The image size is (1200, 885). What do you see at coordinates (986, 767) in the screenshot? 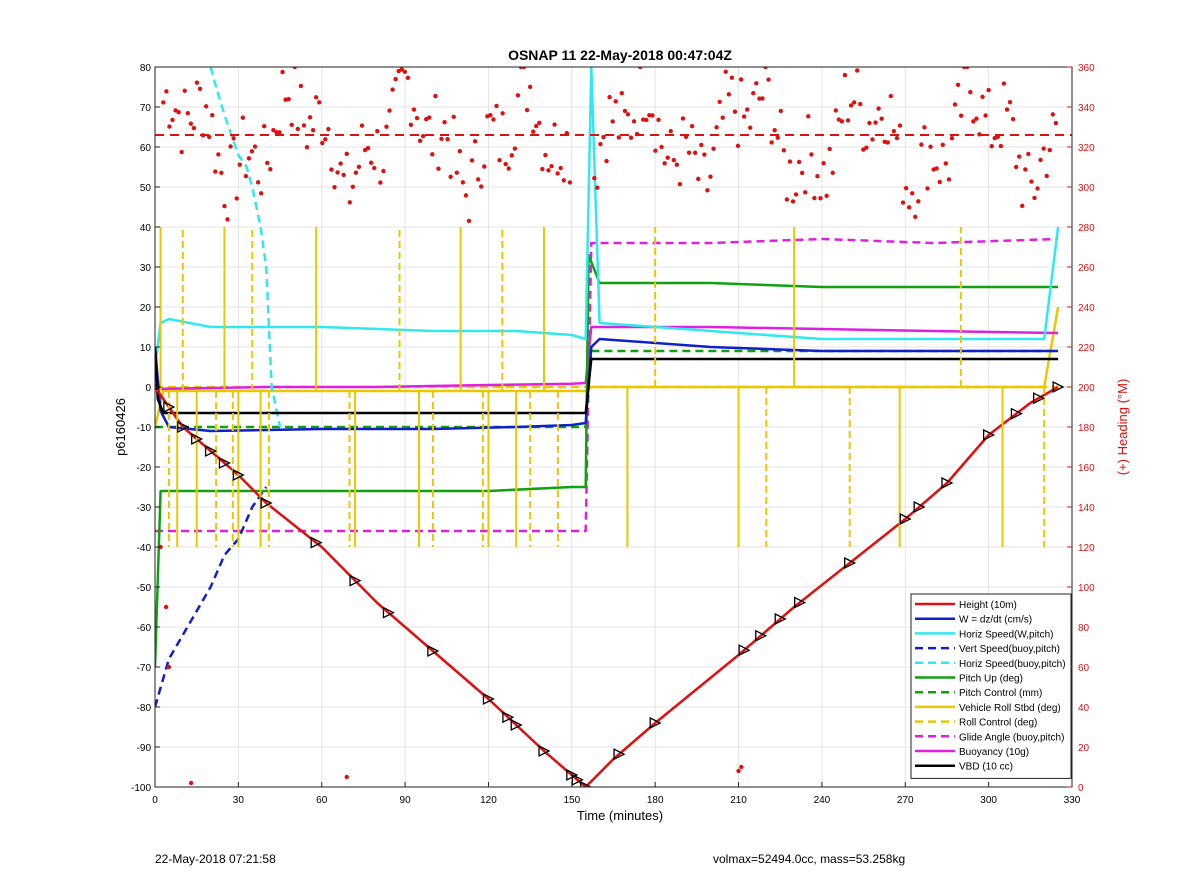
I see `legend-entry: VBD (10 cc)` at bounding box center [986, 767].